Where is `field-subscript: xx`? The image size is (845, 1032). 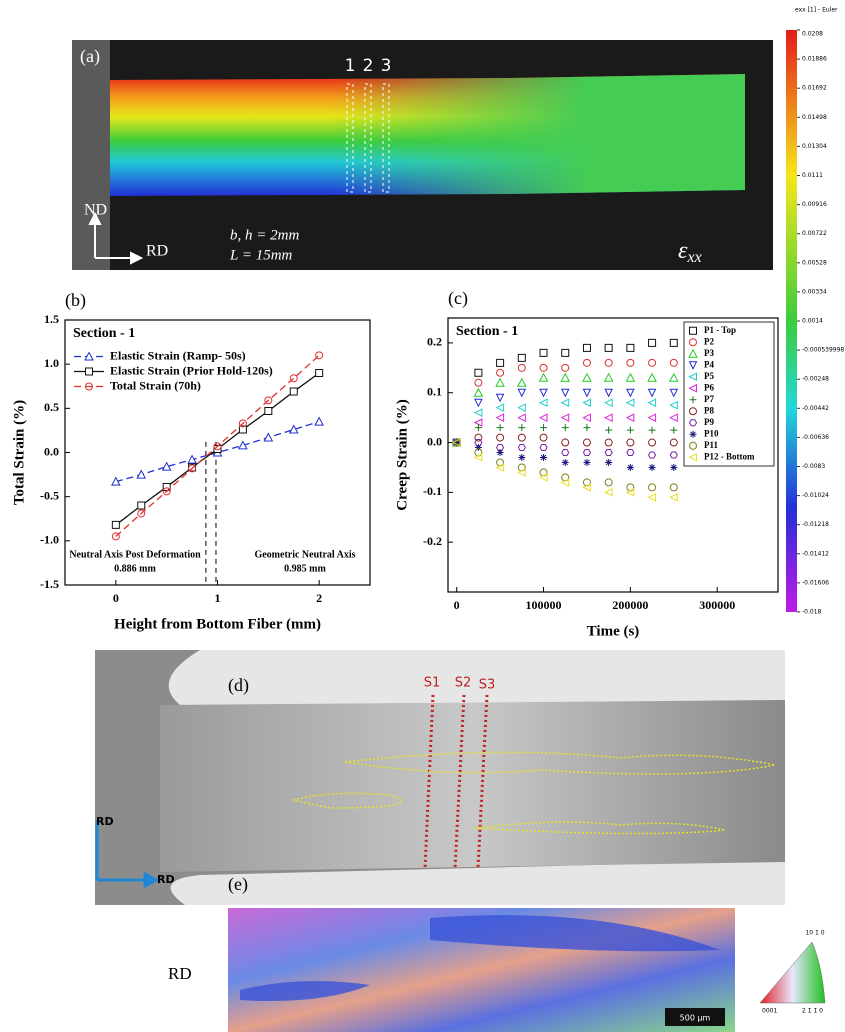
field-subscript: xx is located at coordinates (693, 257).